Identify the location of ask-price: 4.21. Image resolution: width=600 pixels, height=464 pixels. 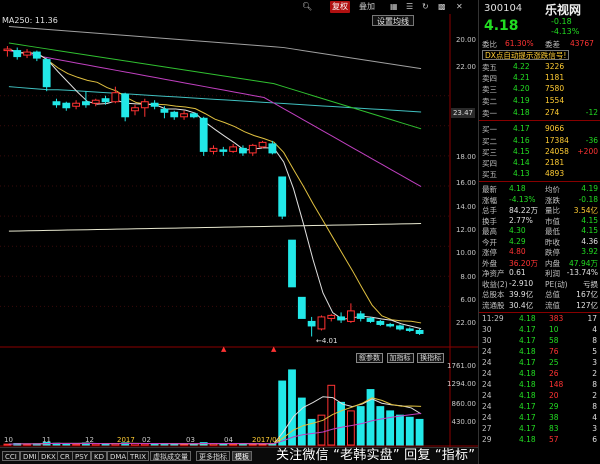
(521, 77).